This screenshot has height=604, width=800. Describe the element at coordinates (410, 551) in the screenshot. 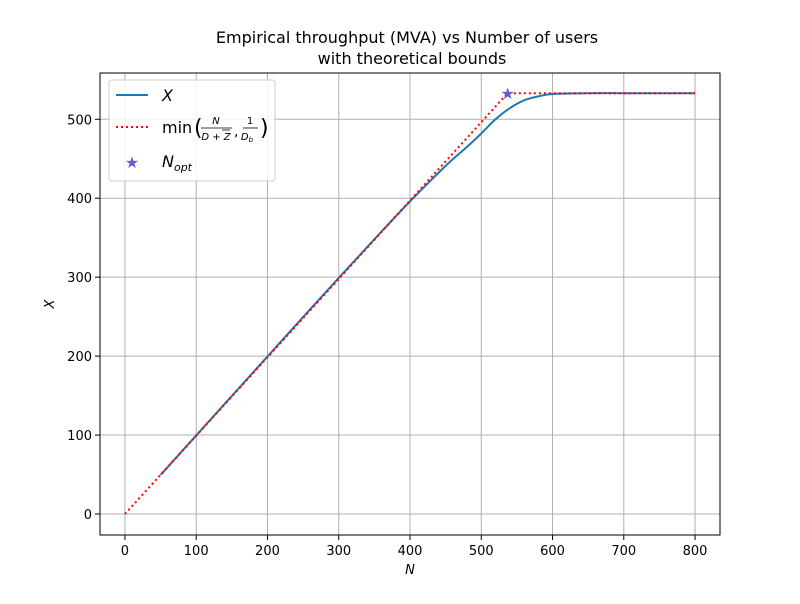

I see `x-tick-label: 400` at that location.